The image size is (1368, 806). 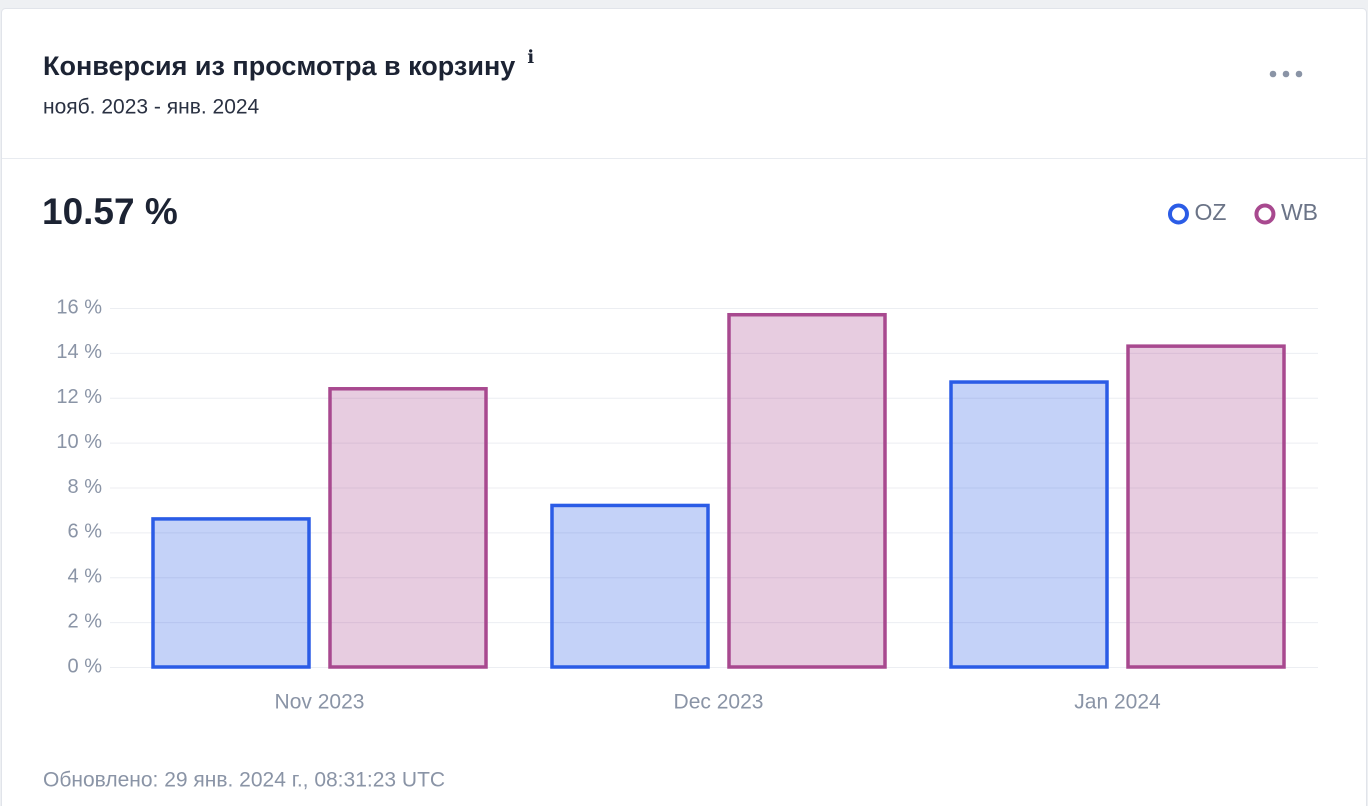 I want to click on x-tick-label: Dec 2023, so click(x=719, y=702).